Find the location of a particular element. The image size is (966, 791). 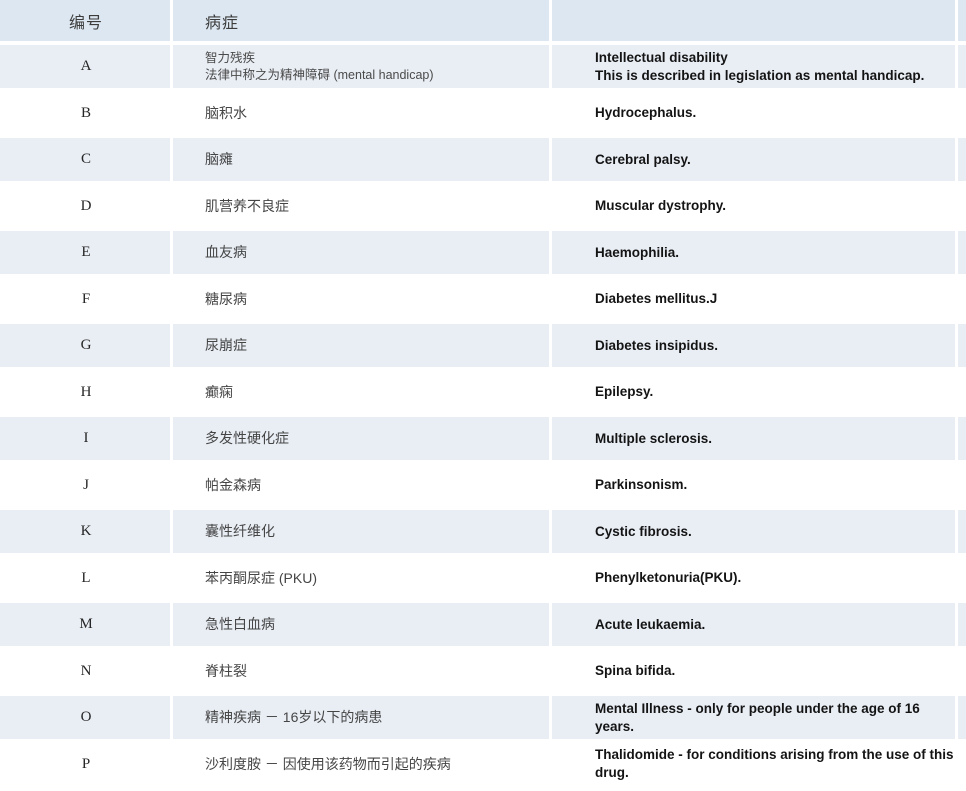

row-description-en: Muscular dystrophy. is located at coordinates (758, 206).